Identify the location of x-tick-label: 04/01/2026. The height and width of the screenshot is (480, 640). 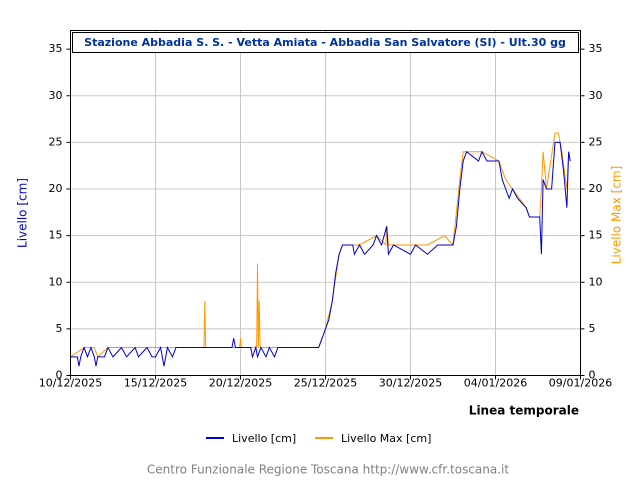
(495, 383).